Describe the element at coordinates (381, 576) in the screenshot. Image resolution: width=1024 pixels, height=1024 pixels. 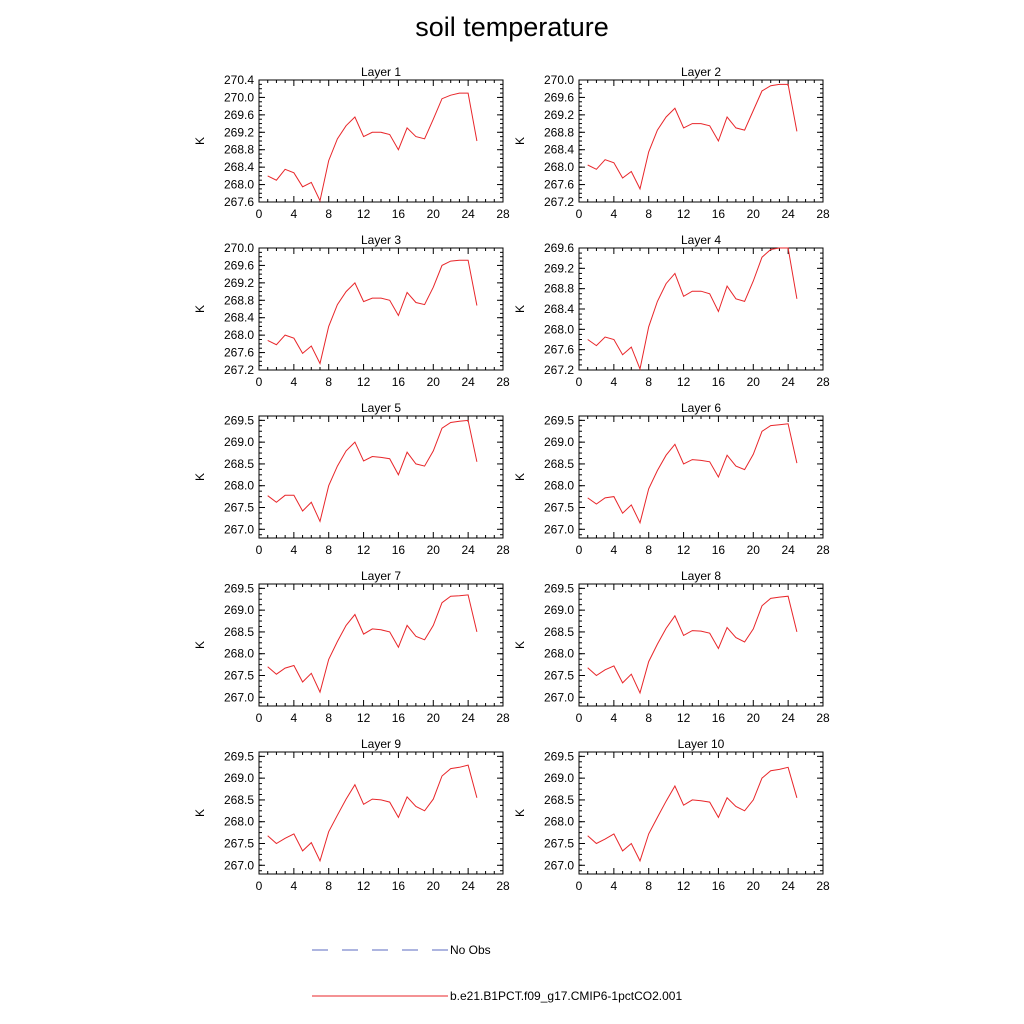
I see `panel-title: Layer 7` at that location.